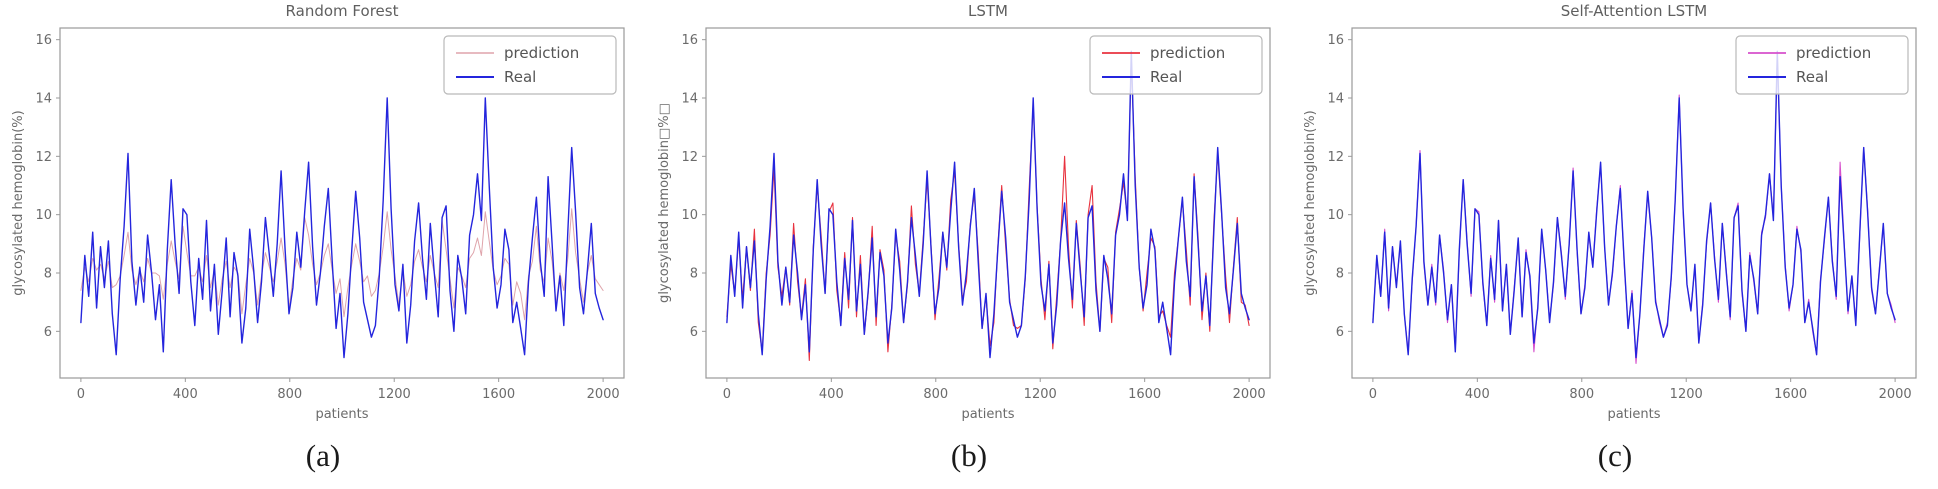  I want to click on chart-title: LSTM, so click(988, 11).